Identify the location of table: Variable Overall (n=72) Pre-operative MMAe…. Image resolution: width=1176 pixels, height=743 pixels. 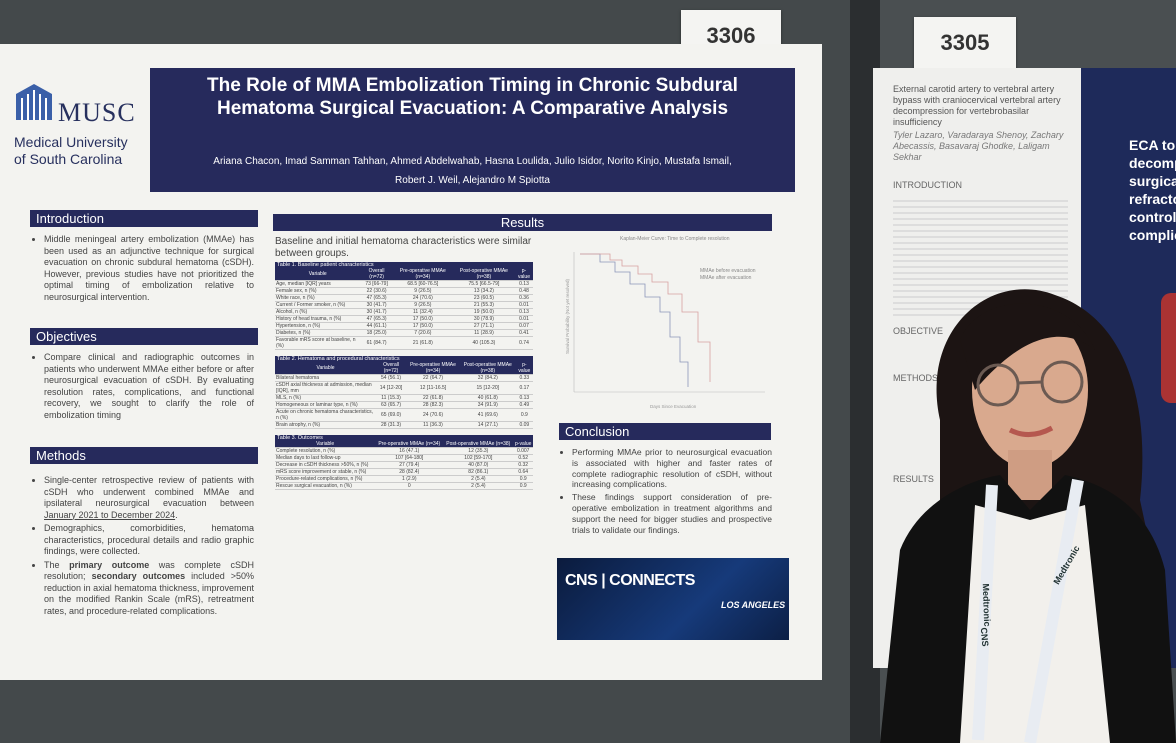
(404, 309).